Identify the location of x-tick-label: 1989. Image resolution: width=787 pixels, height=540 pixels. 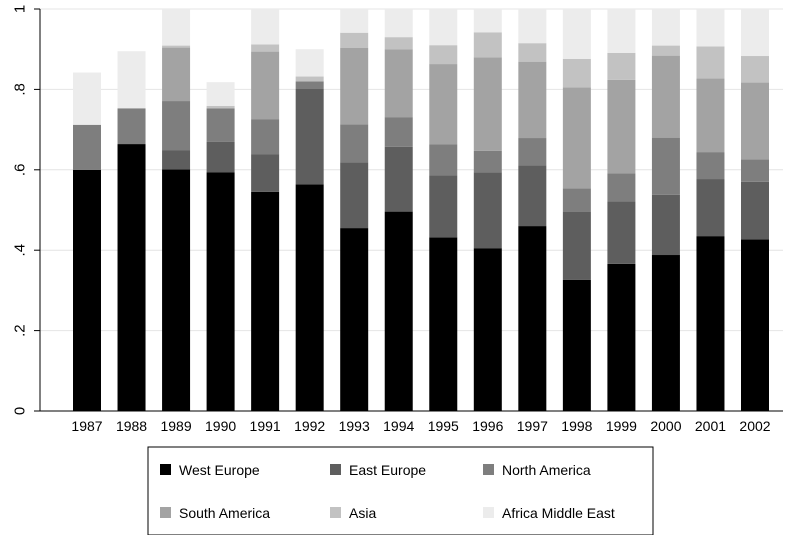
(175, 426).